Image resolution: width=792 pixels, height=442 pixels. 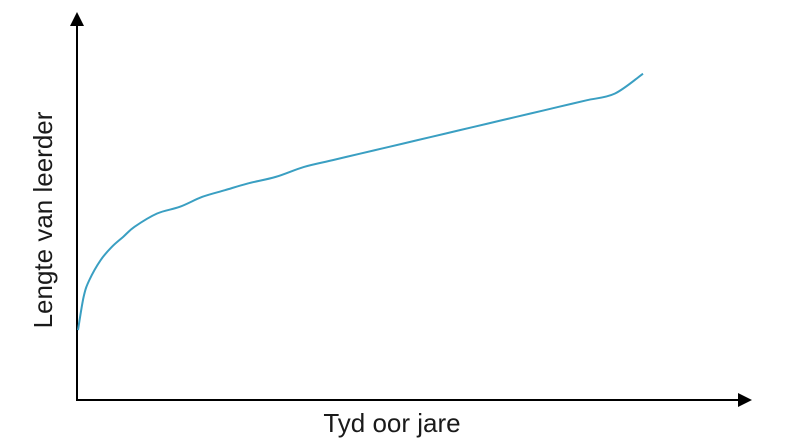 What do you see at coordinates (414, 400) in the screenshot?
I see `x-axis` at bounding box center [414, 400].